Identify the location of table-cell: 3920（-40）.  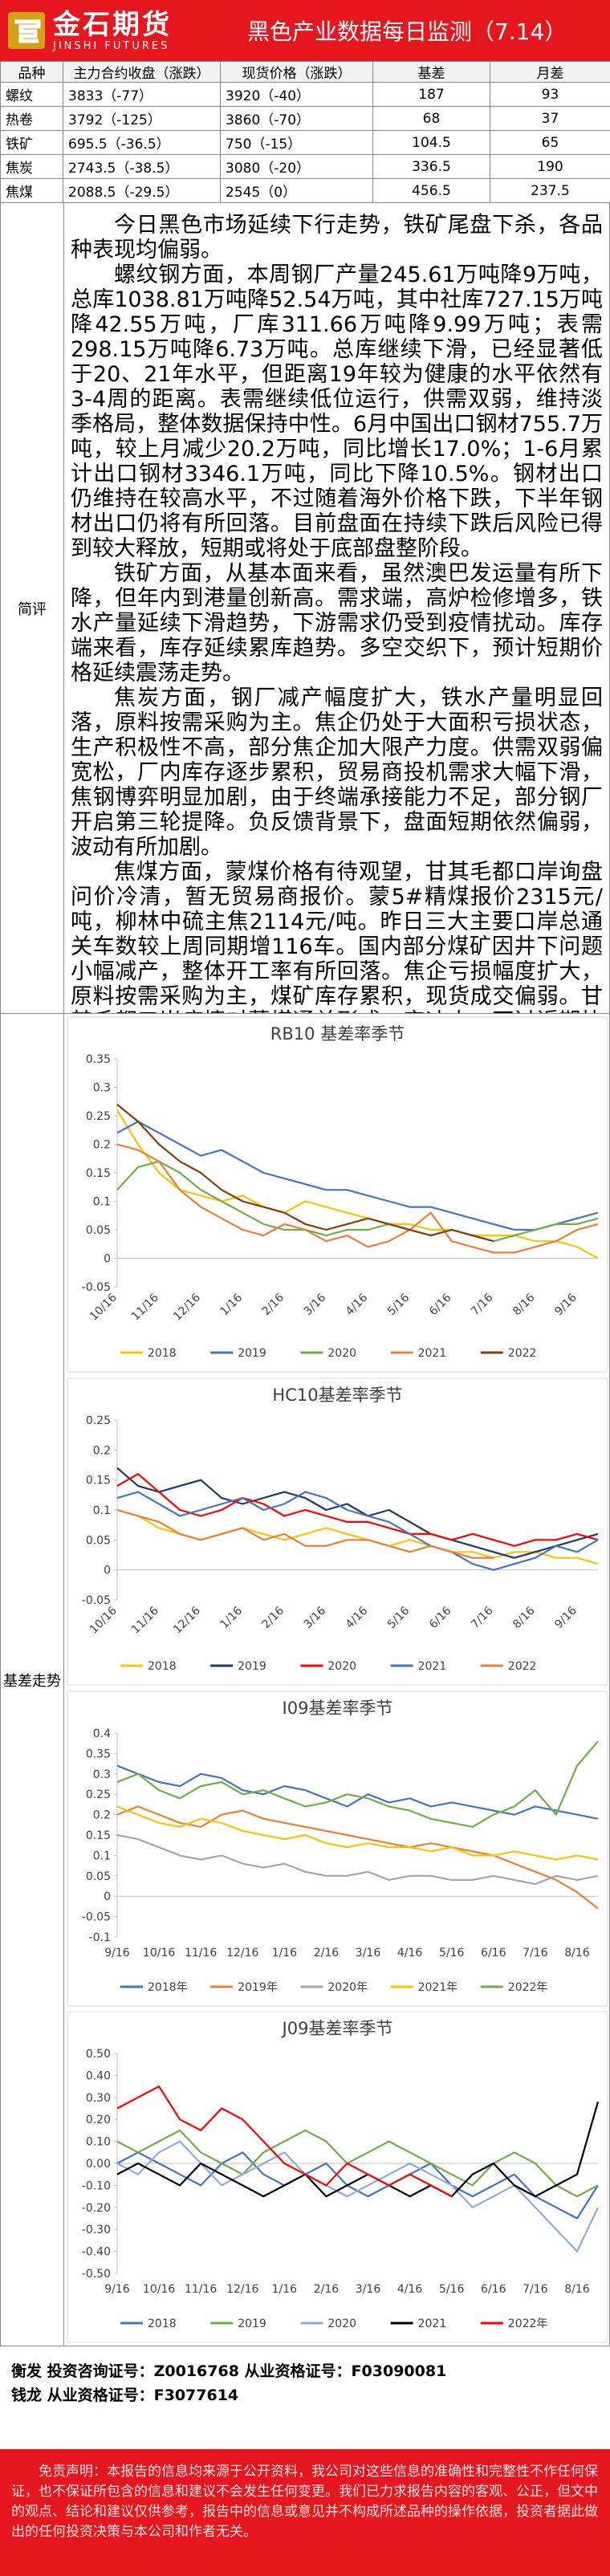
(297, 95).